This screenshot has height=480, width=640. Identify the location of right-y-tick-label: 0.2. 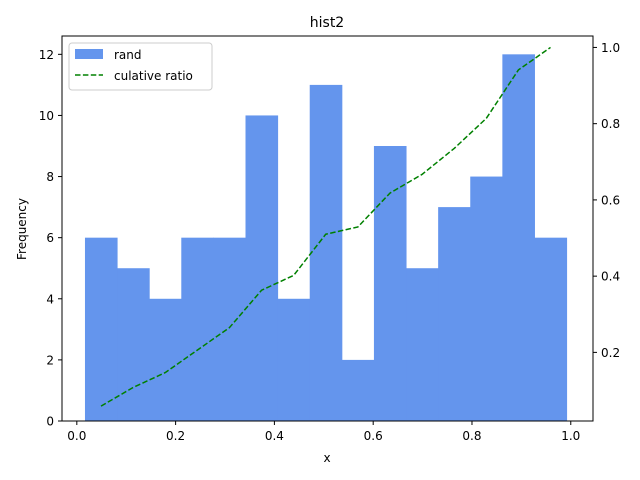
(610, 353).